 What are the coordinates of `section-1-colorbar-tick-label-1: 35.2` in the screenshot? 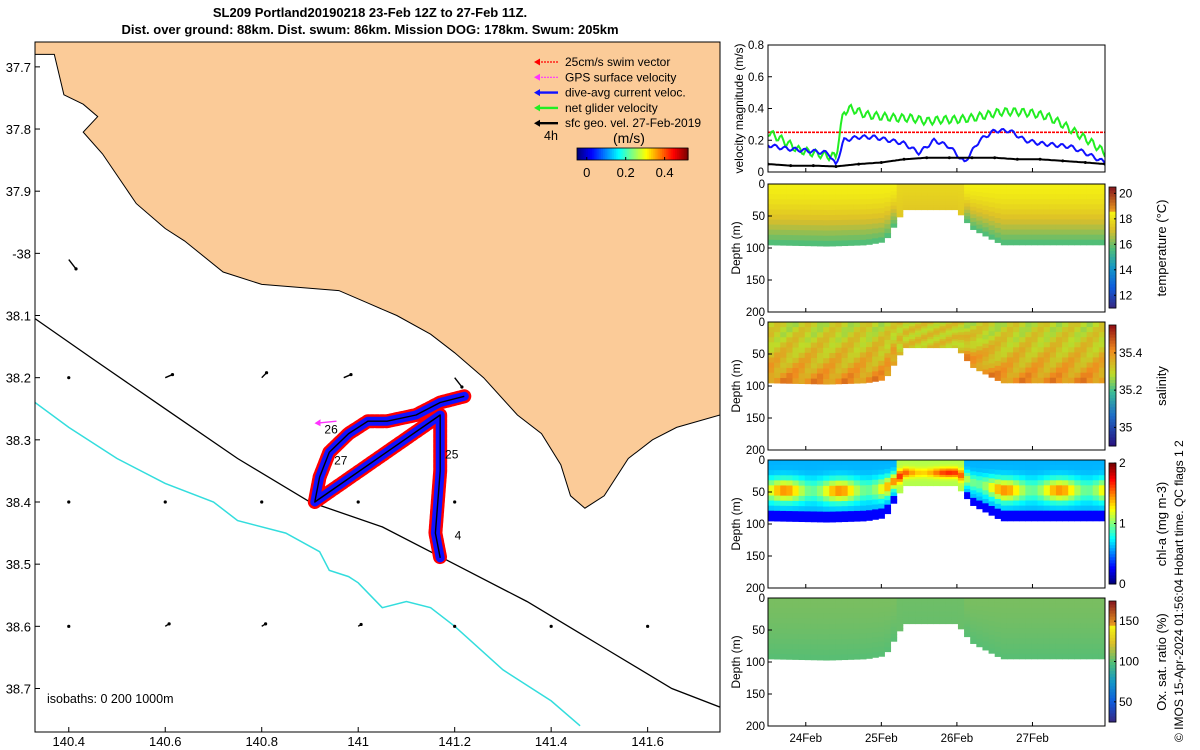 It's located at (1131, 390).